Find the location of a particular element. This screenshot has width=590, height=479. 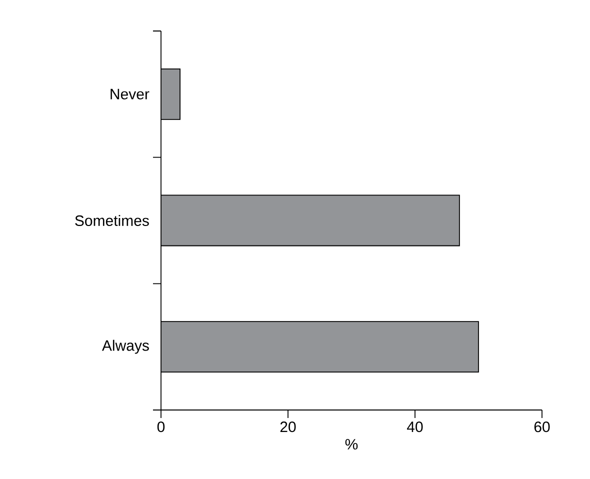

y-tick-label: Always is located at coordinates (125, 347).